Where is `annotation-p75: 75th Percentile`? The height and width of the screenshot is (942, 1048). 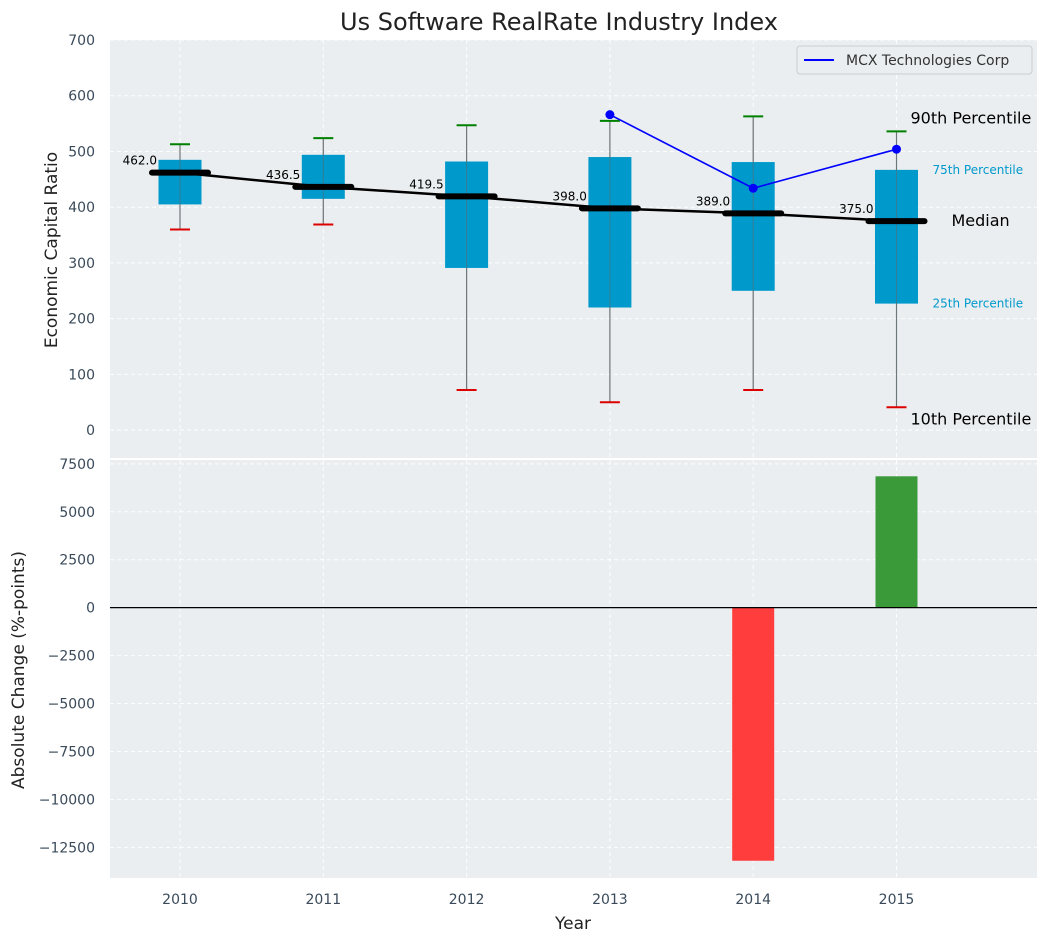
annotation-p75: 75th Percentile is located at coordinates (978, 170).